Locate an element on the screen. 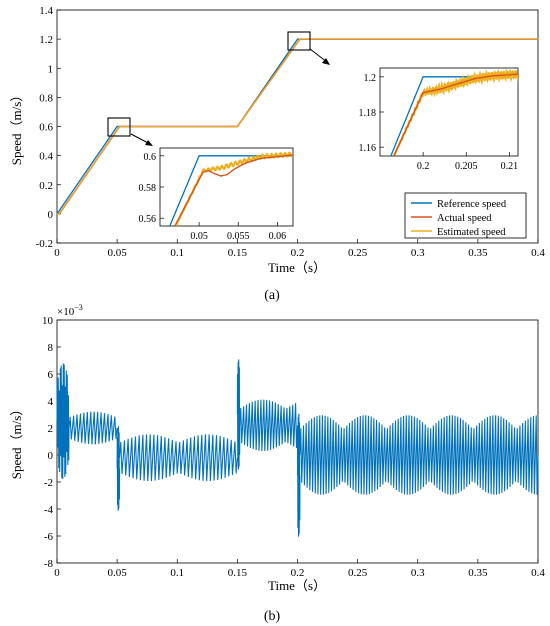  inset-y-tick-label: 1.16 is located at coordinates (368, 148).